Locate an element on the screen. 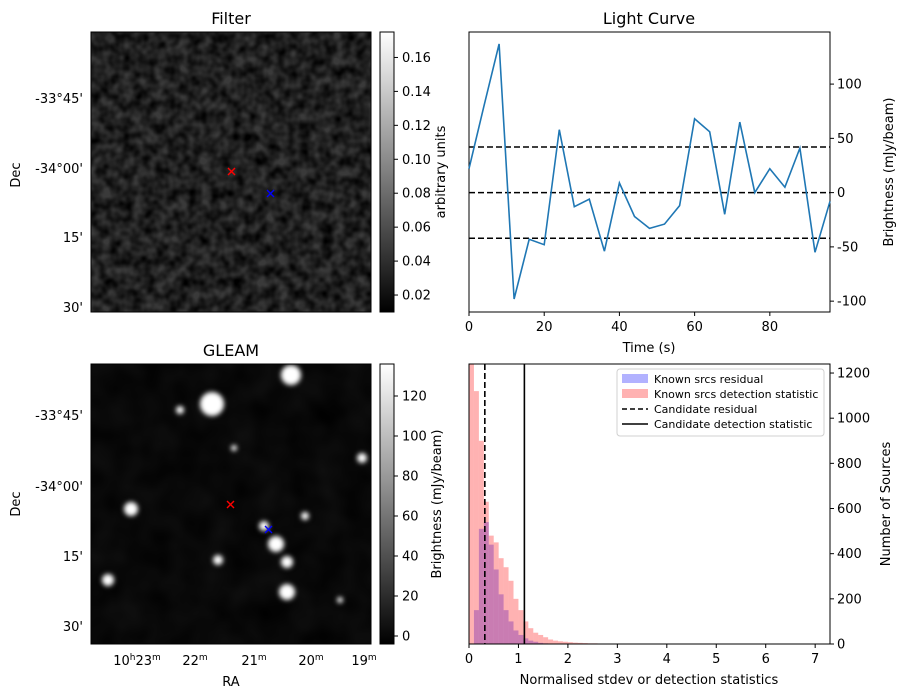 This screenshot has width=907, height=699. gleam-ra-tick-label: 10h23m is located at coordinates (137, 661).